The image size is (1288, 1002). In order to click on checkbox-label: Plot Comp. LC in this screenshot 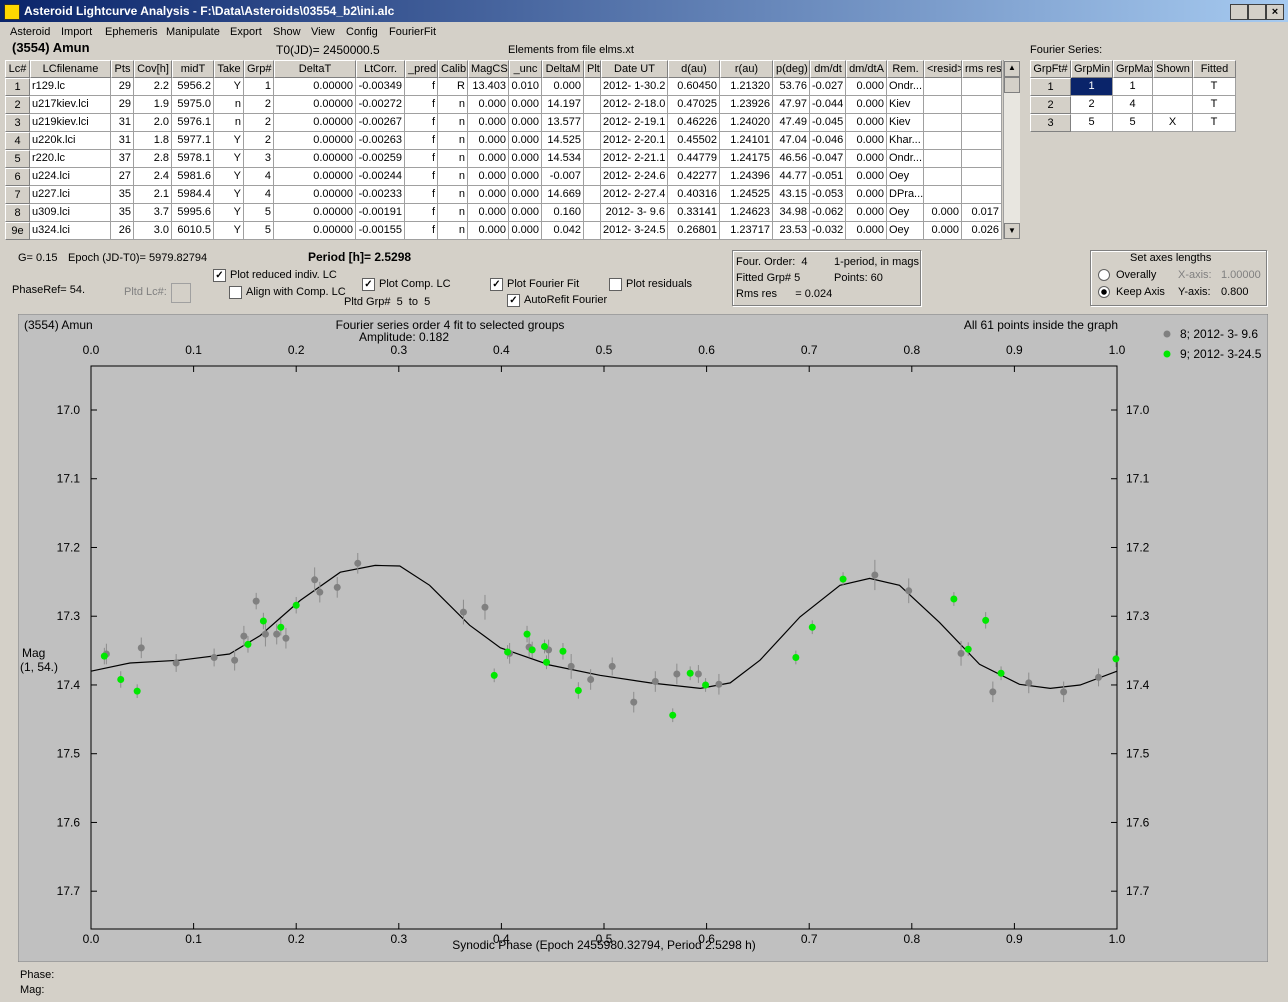, I will do `click(415, 284)`.